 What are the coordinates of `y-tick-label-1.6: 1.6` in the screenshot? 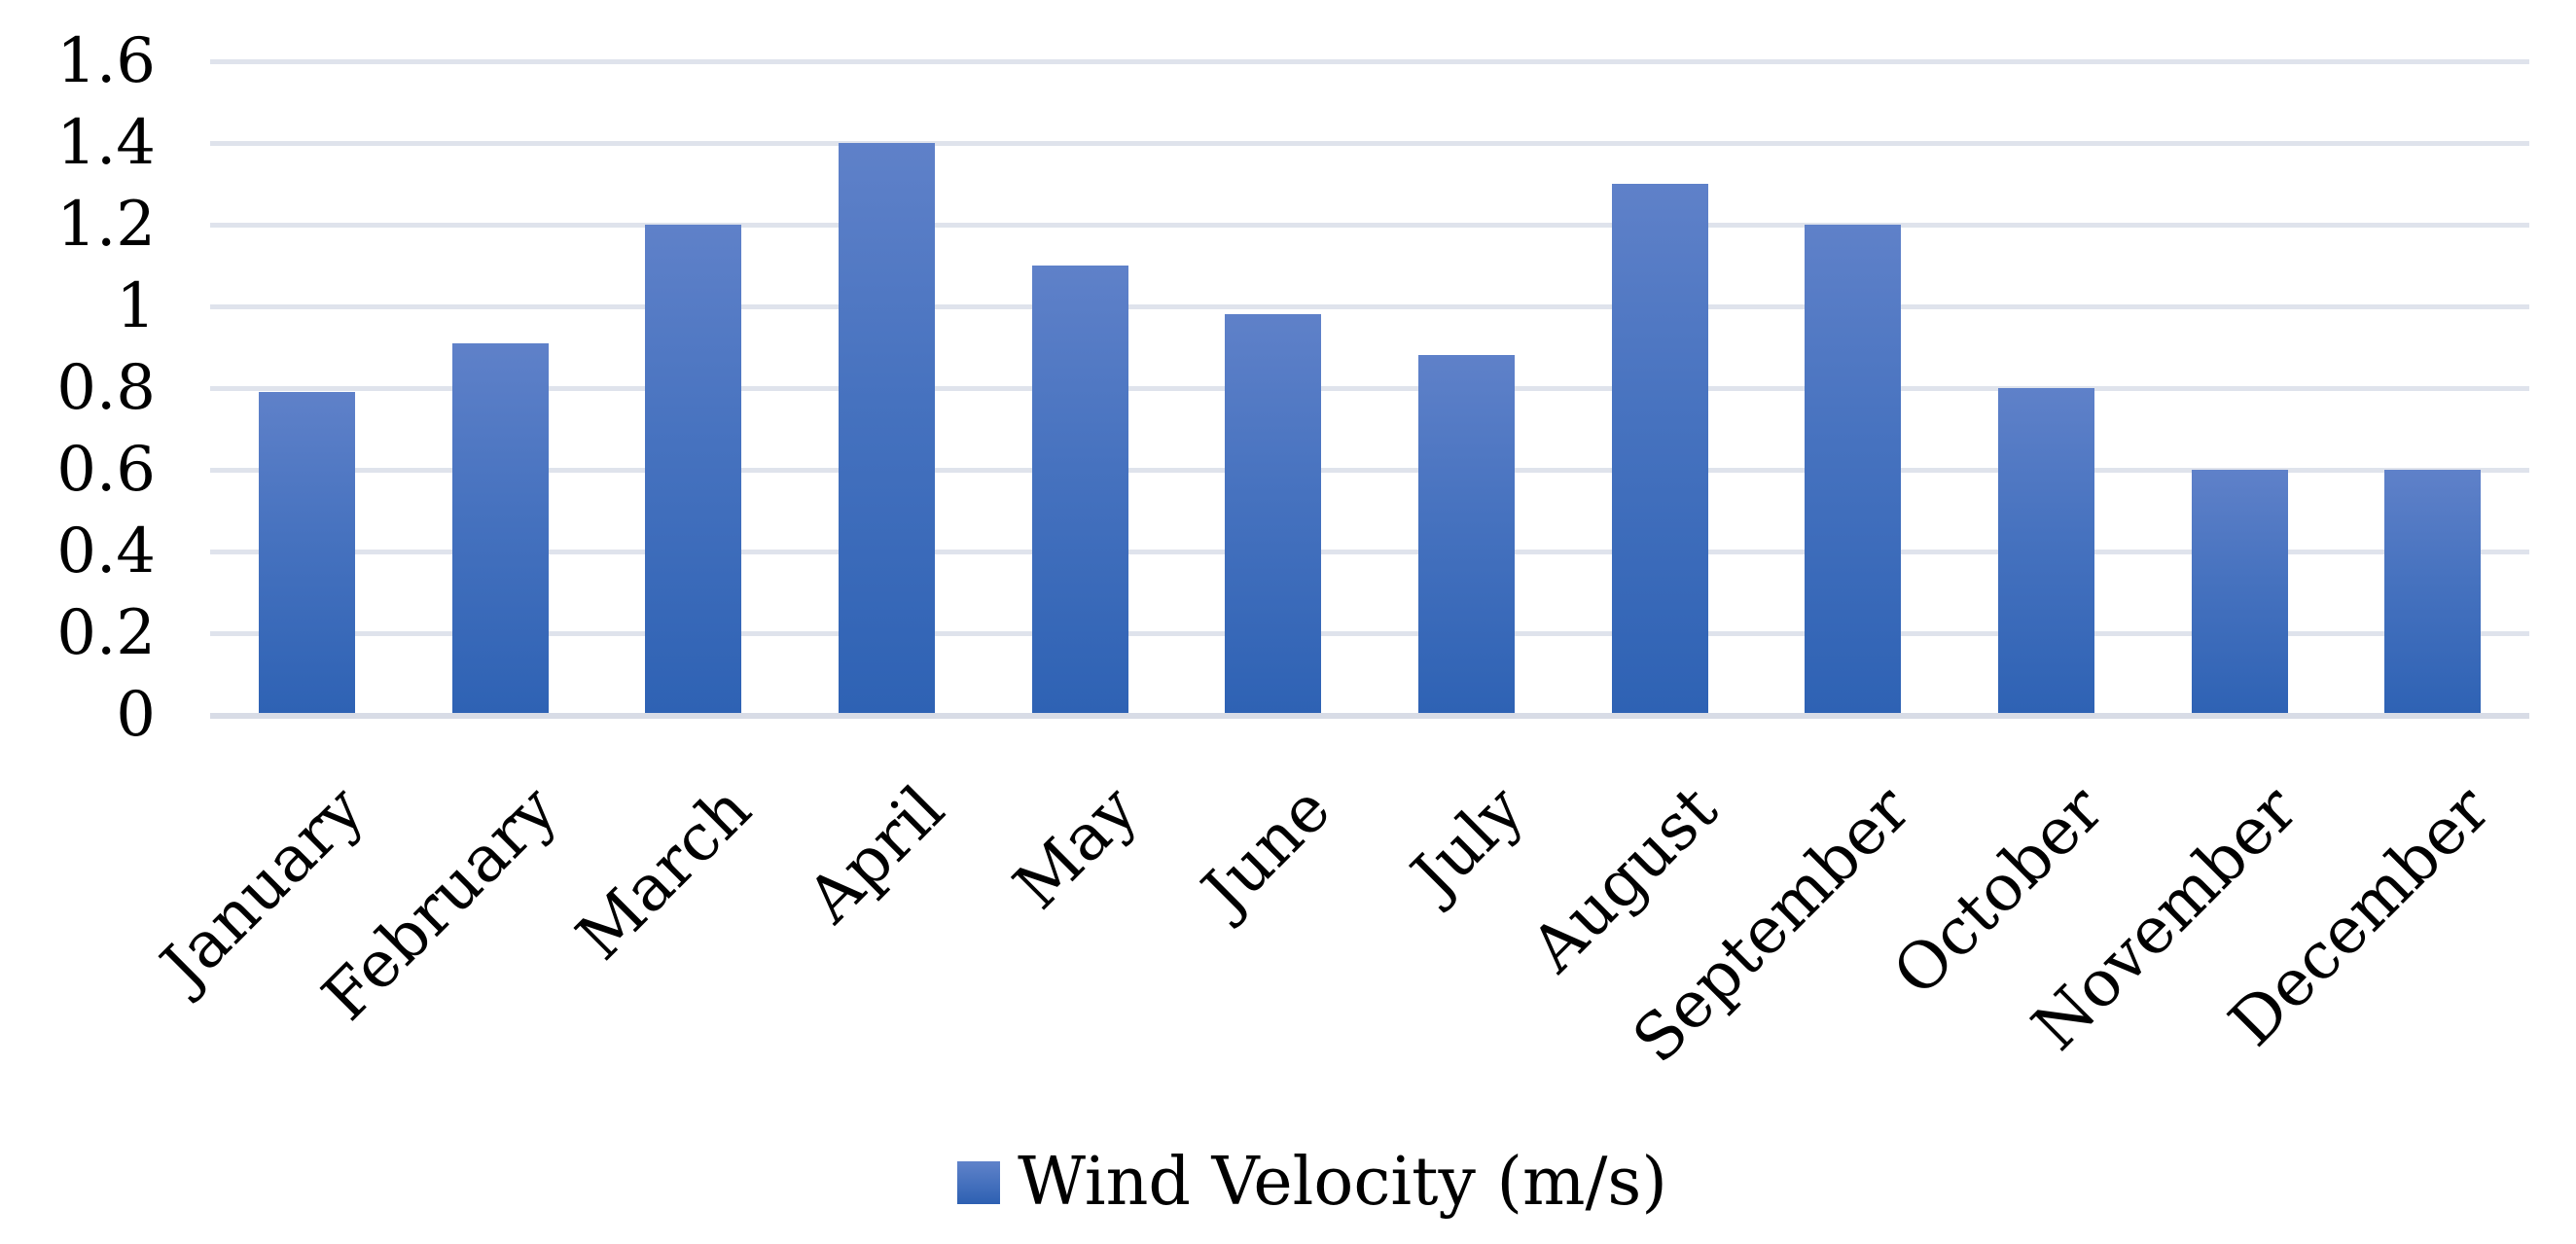 It's located at (106, 61).